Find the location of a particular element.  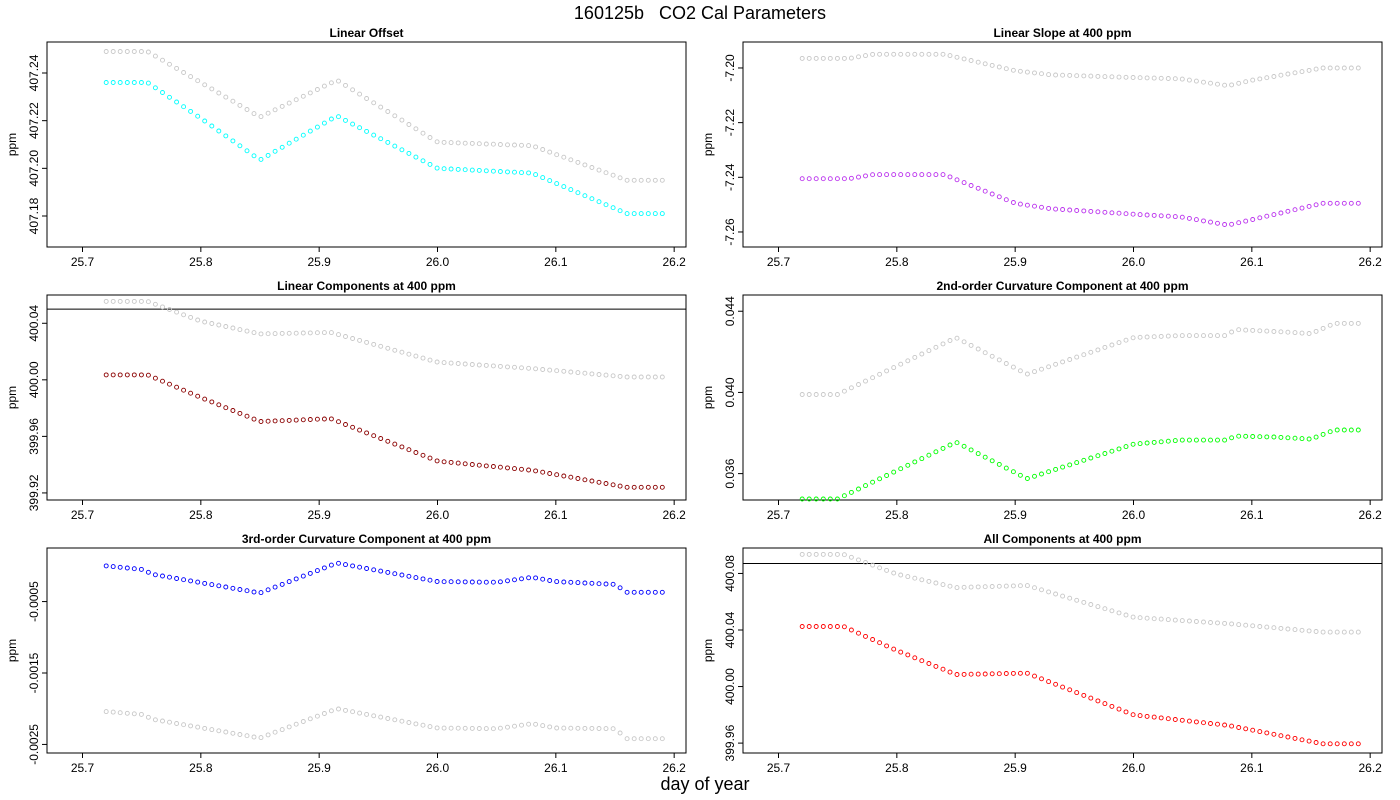

y-tick-label: 399.96 is located at coordinates (730, 742).